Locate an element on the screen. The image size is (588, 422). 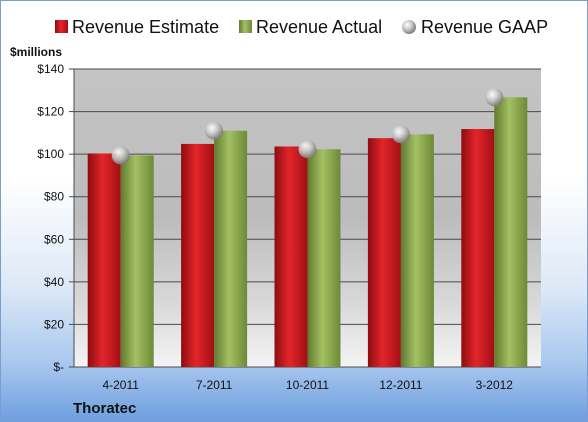
y-tick-label: $100 is located at coordinates (50, 154).